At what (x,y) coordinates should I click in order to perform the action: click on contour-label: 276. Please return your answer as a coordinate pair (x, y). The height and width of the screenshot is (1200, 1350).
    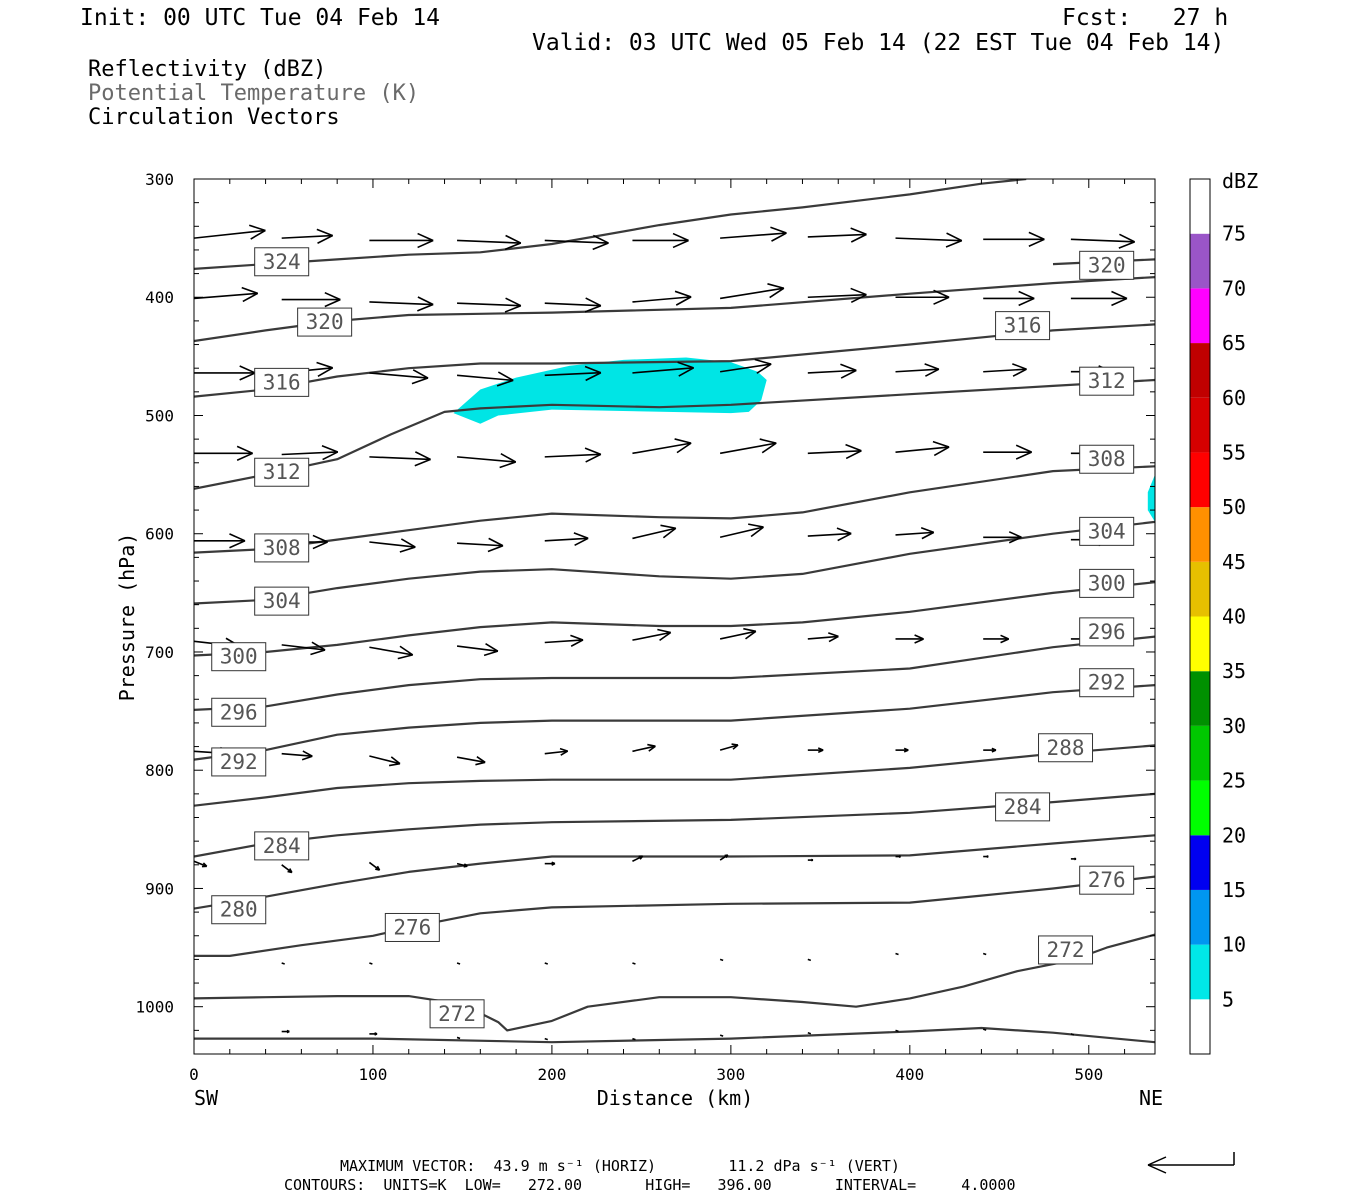
    Looking at the image, I should click on (1107, 880).